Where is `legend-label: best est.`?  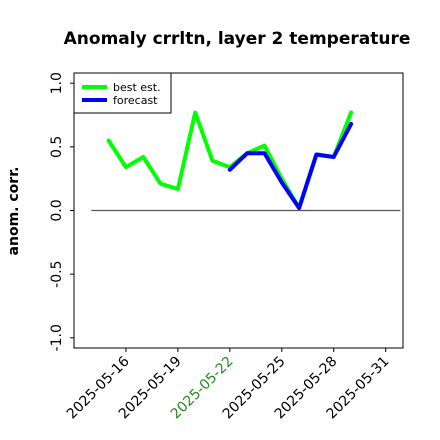 legend-label: best est. is located at coordinates (137, 87).